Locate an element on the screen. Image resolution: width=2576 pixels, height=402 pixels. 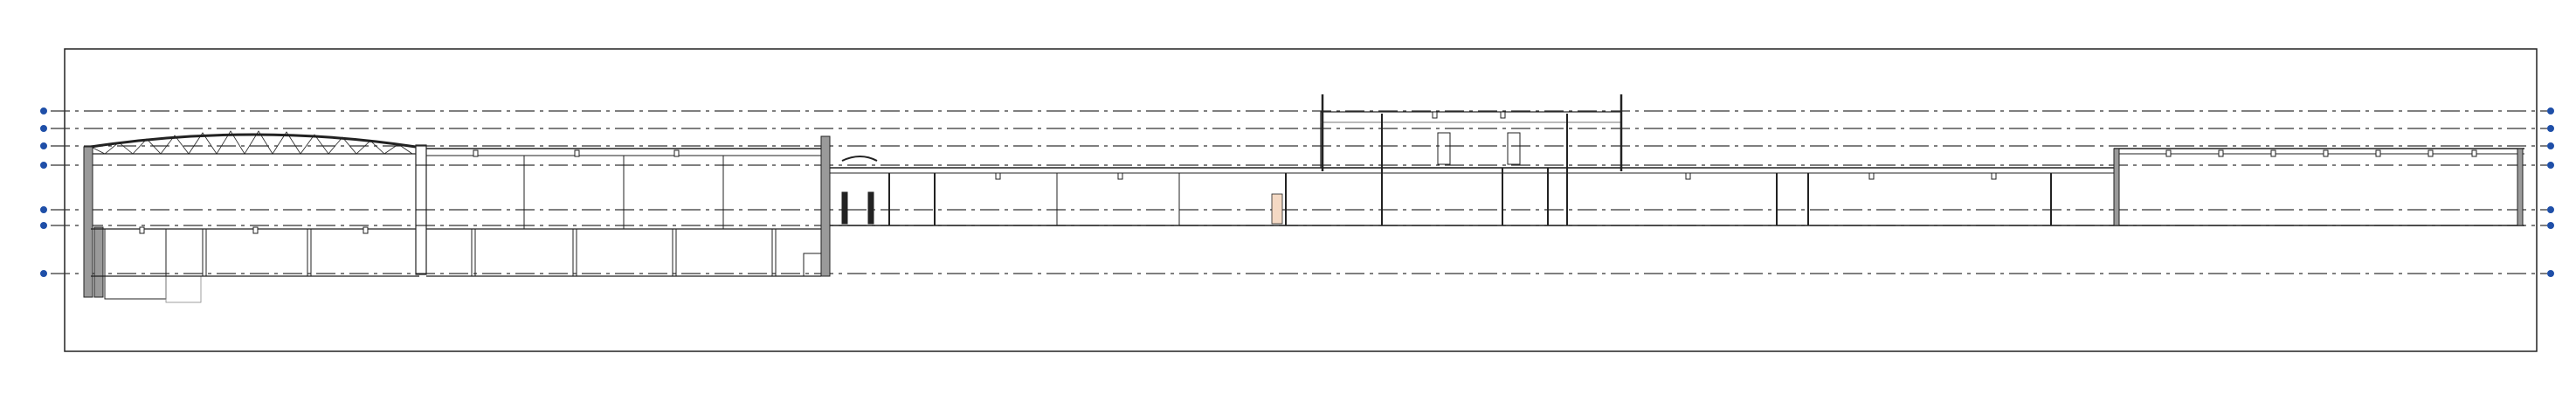
roof-truss-webs is located at coordinates (252, 142).